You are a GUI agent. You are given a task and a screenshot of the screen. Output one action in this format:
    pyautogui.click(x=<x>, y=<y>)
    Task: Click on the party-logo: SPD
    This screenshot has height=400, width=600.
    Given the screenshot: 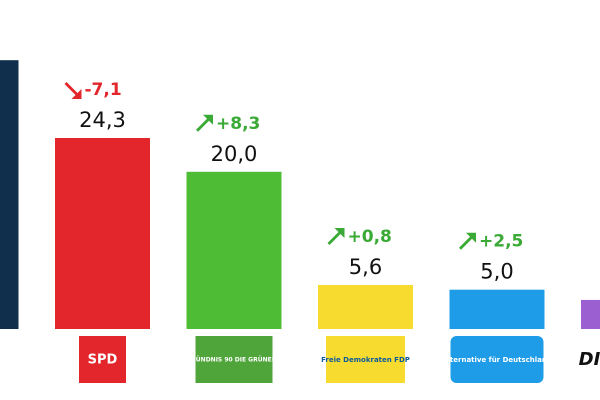 What is the action you would take?
    pyautogui.click(x=102, y=359)
    